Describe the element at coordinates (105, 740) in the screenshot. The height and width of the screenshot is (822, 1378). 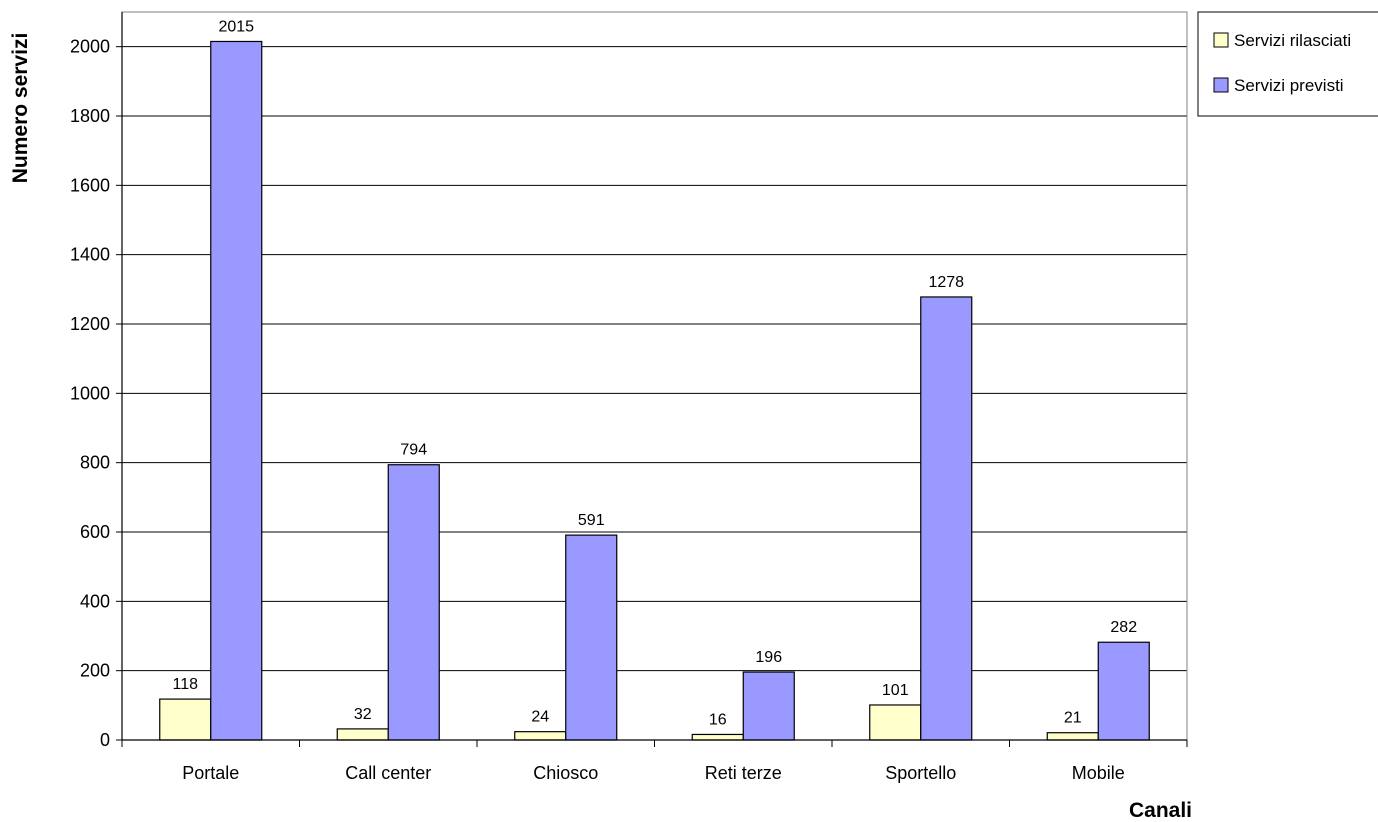
I see `y-tick-label: 0` at that location.